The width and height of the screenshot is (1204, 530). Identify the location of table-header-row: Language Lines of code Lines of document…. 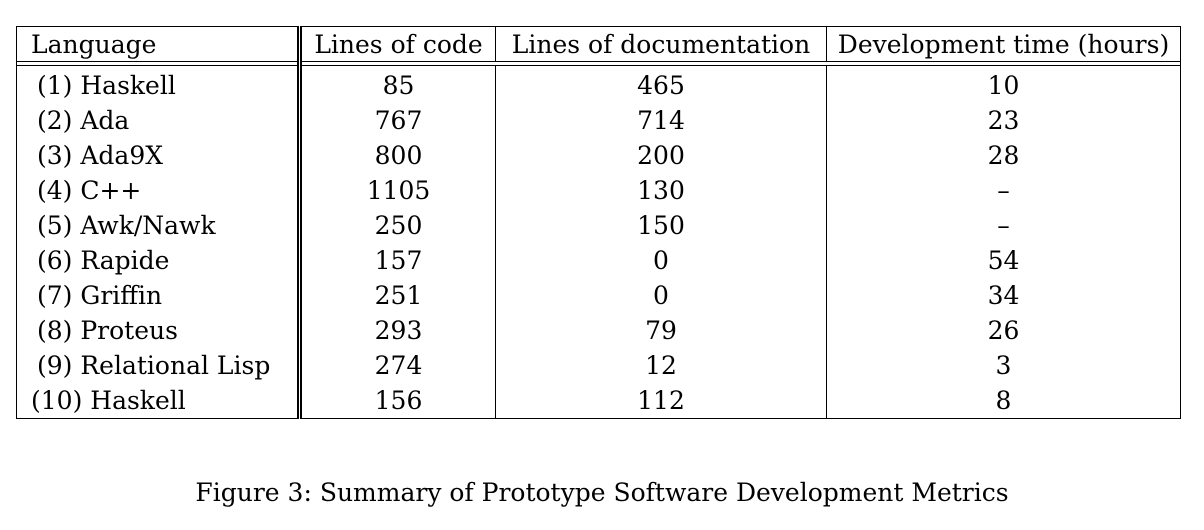
(598, 44).